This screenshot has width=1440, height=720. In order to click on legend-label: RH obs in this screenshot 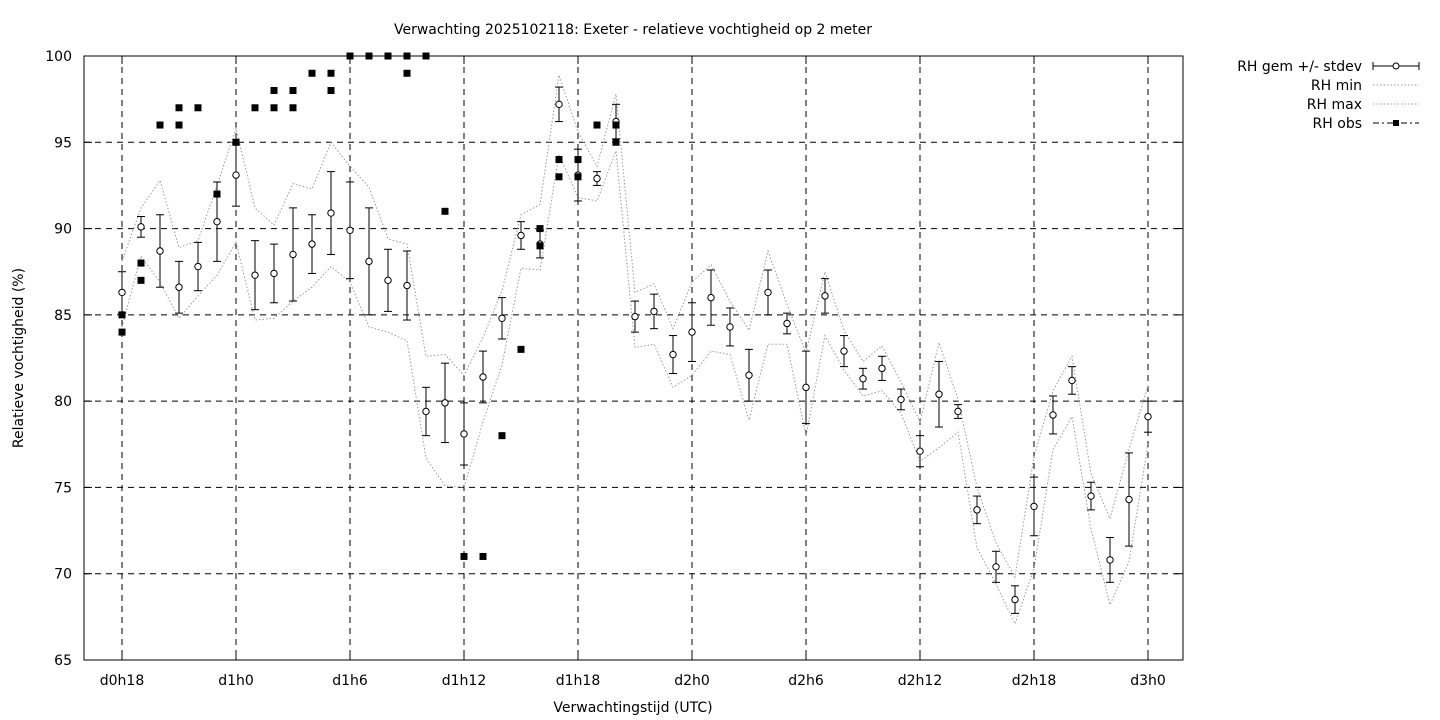, I will do `click(1337, 124)`.